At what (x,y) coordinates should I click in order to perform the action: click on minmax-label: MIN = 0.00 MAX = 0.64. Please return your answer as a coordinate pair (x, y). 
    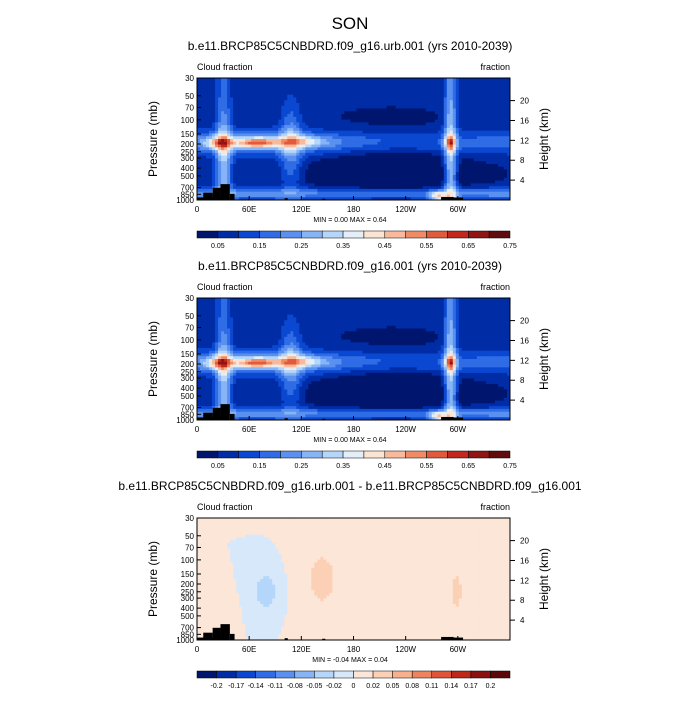
    Looking at the image, I should click on (349, 220).